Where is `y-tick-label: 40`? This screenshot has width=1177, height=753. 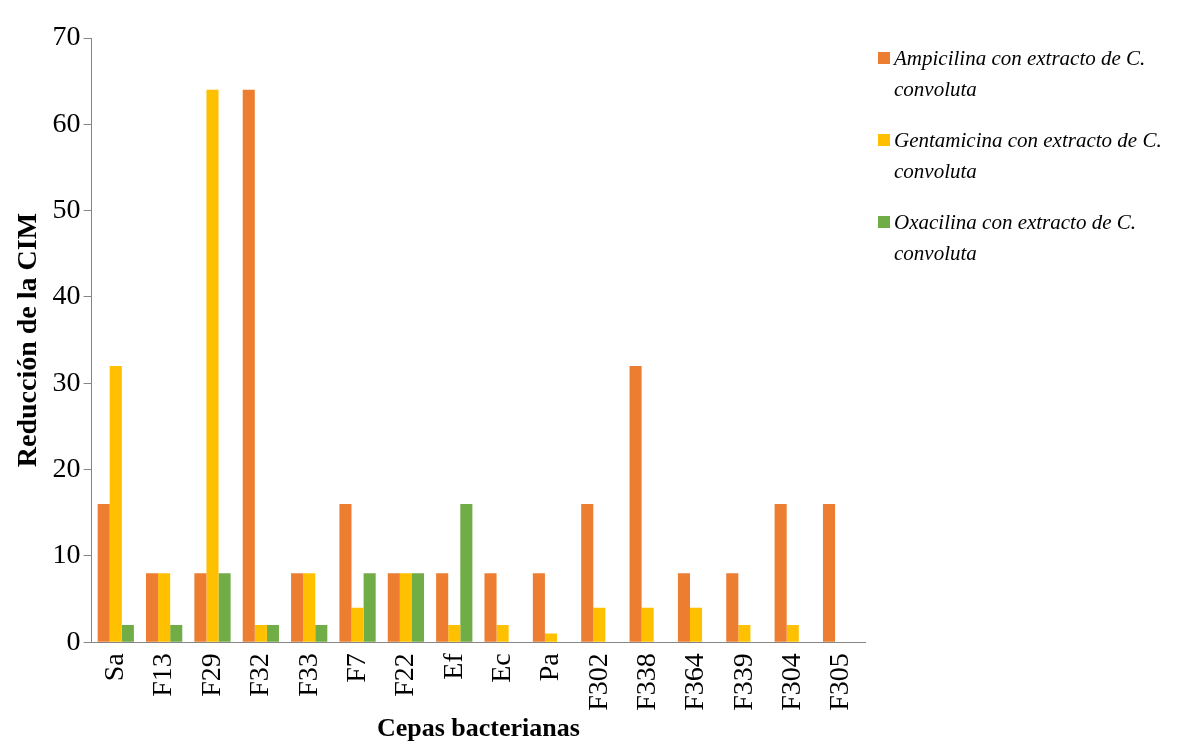
y-tick-label: 40 is located at coordinates (66, 295).